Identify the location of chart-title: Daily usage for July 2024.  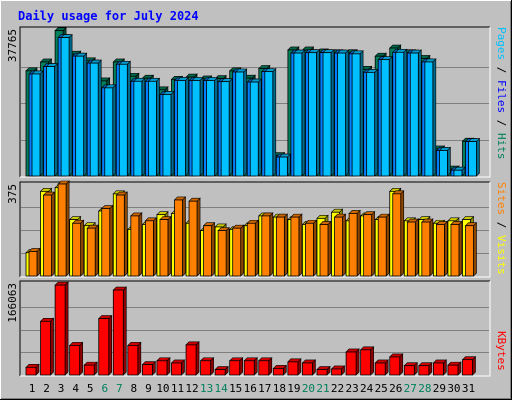
(108, 16).